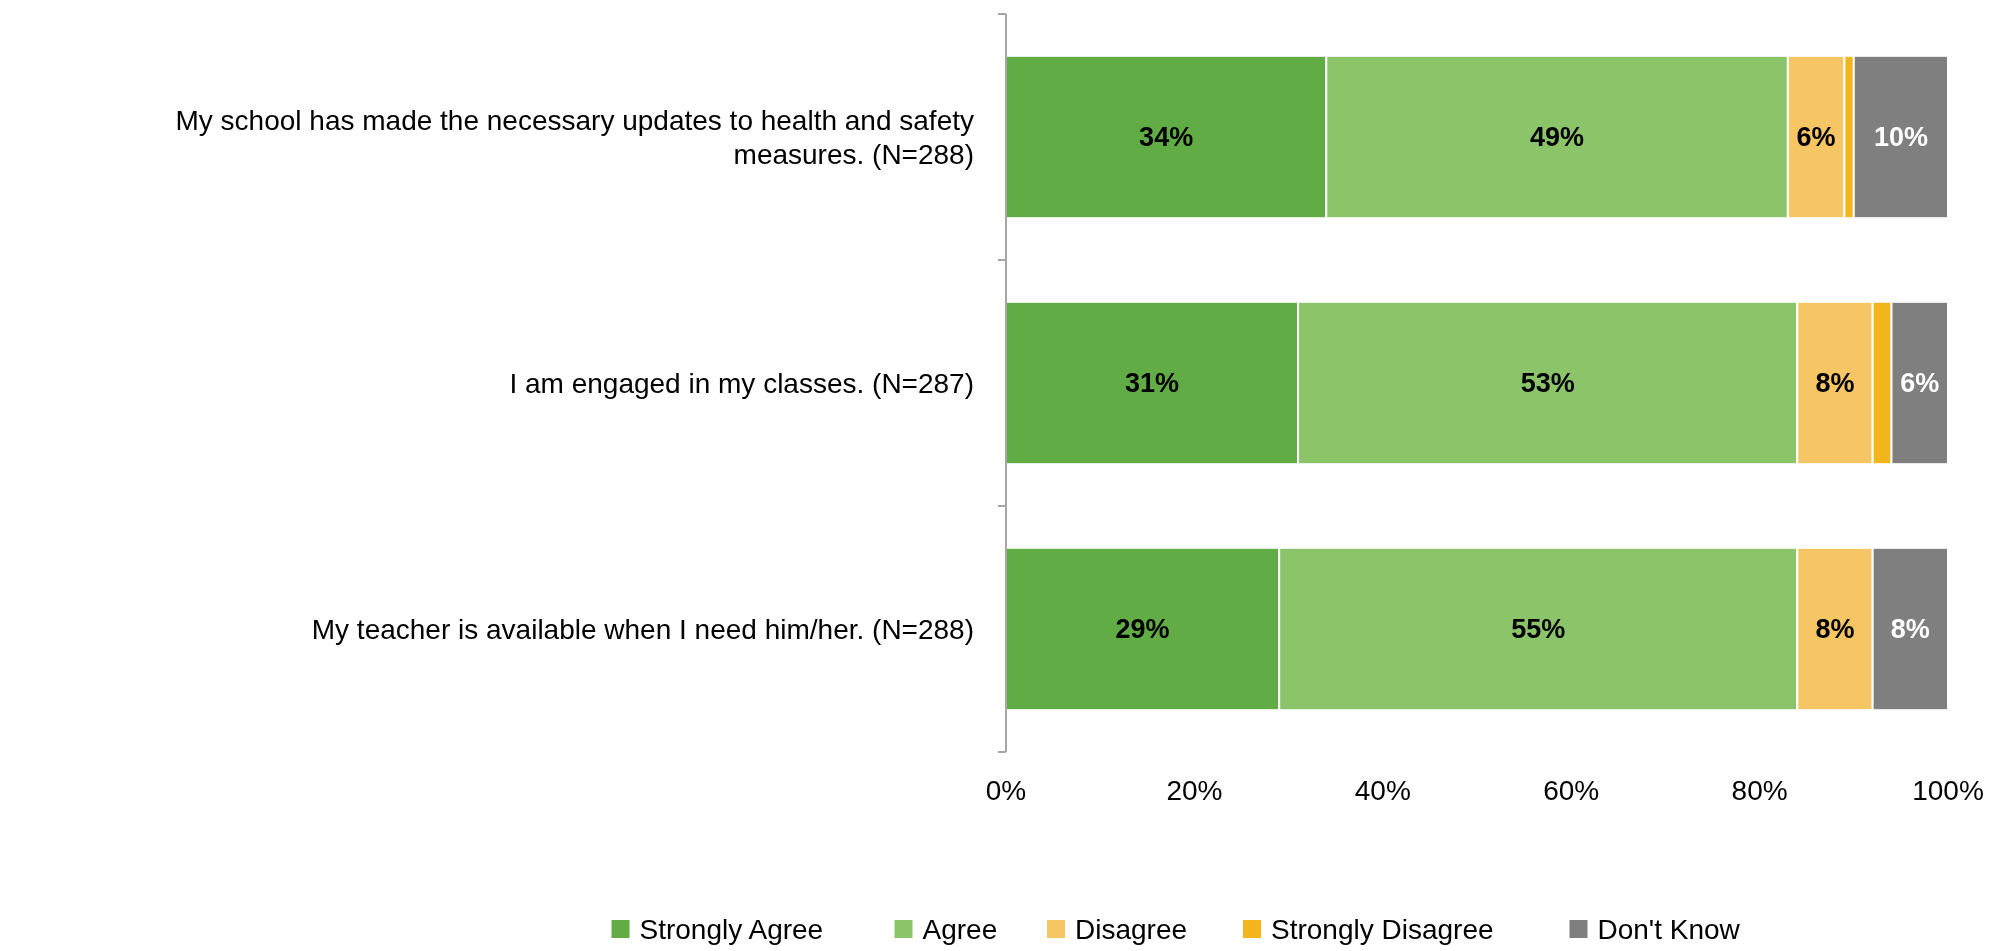 Image resolution: width=2002 pixels, height=951 pixels. What do you see at coordinates (1194, 790) in the screenshot?
I see `x-tick-label: 20%` at bounding box center [1194, 790].